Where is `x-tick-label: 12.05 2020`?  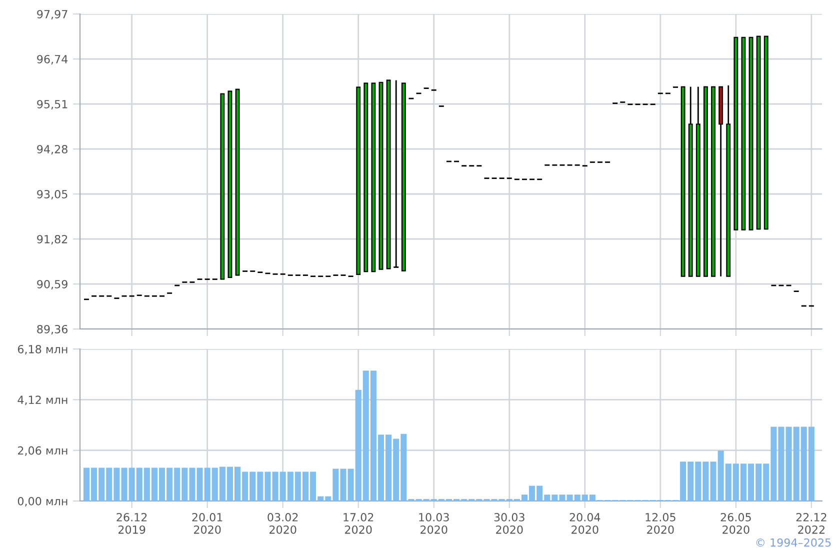
x-tick-label: 12.05 2020 is located at coordinates (661, 523).